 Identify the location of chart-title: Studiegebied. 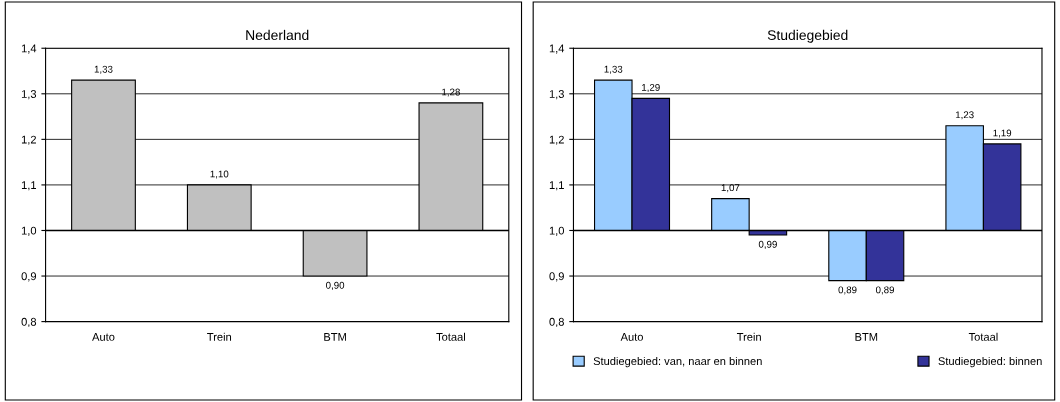
(807, 36).